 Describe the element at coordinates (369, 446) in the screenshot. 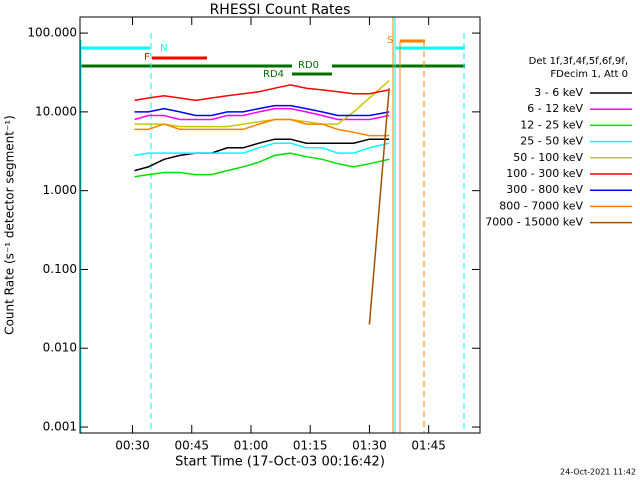

I see `x-tick-label: 01:30` at that location.